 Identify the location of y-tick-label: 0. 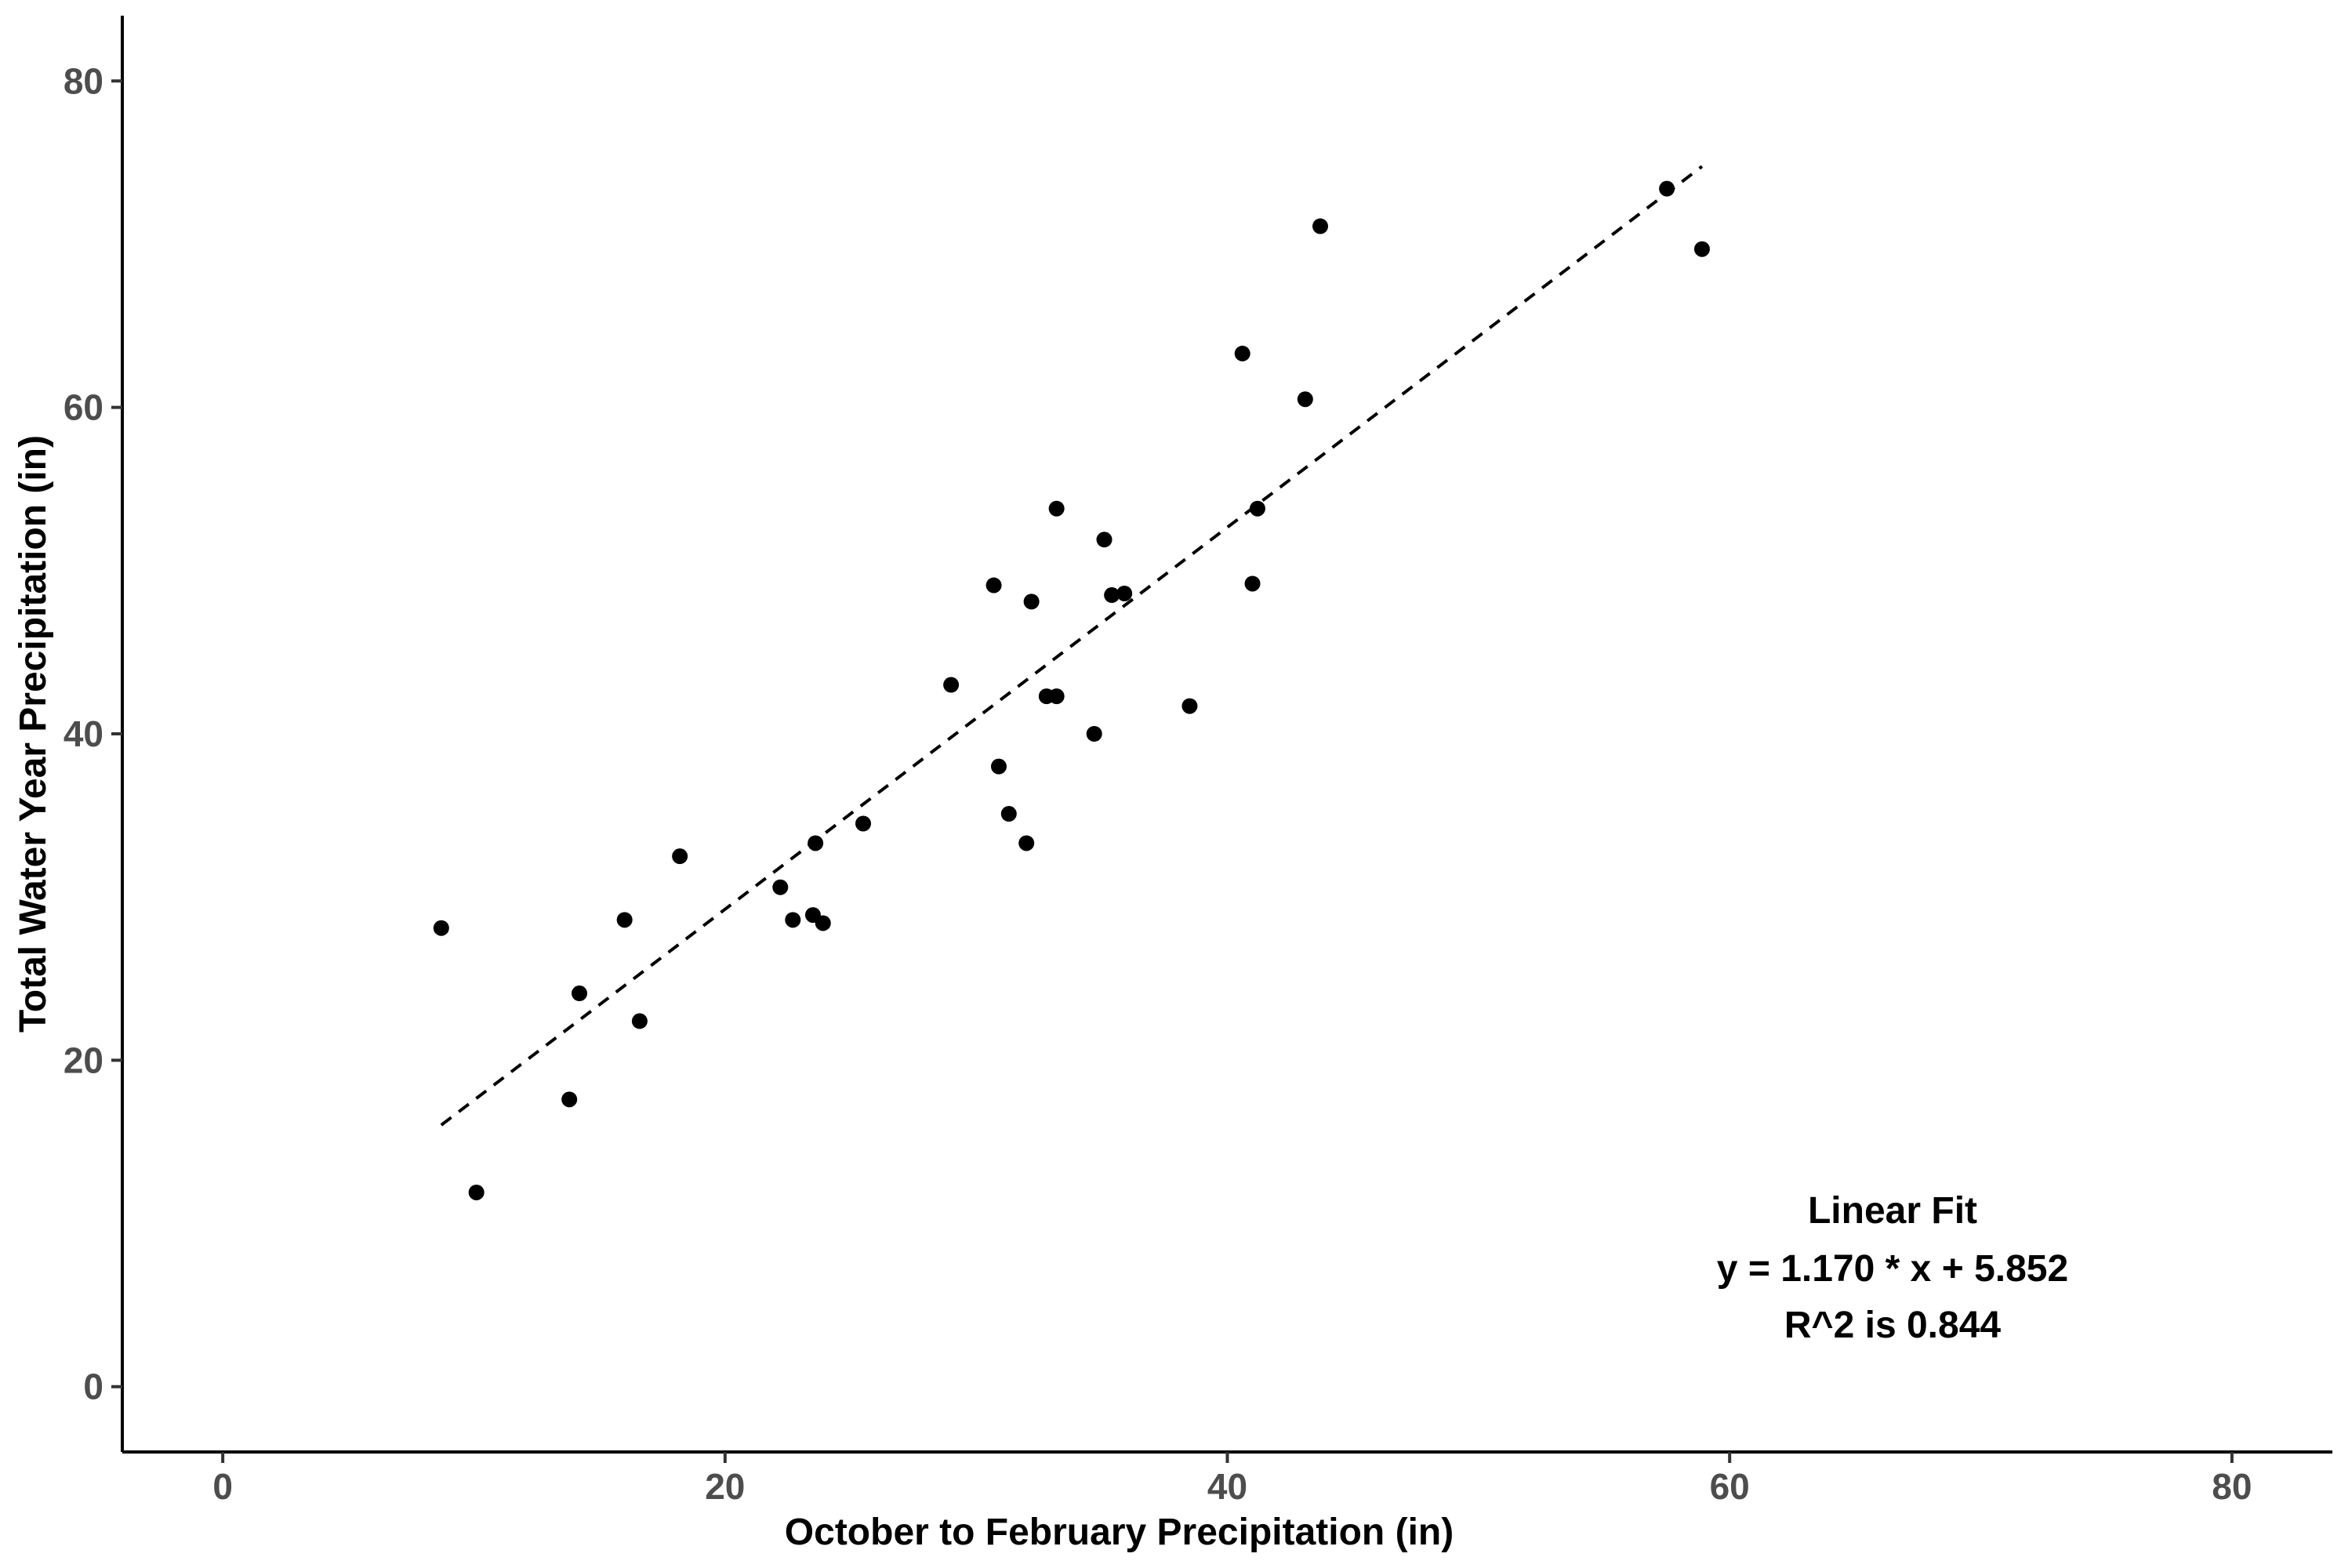
(93, 1387).